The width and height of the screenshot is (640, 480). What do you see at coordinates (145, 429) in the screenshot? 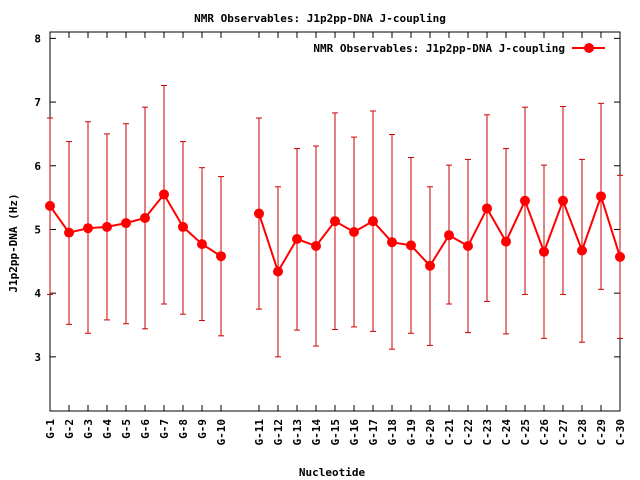
I see `x-tick-label: G-6` at bounding box center [145, 429].